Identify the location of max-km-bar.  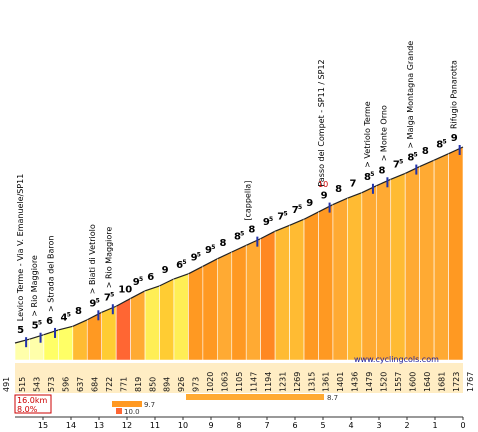
(127, 404).